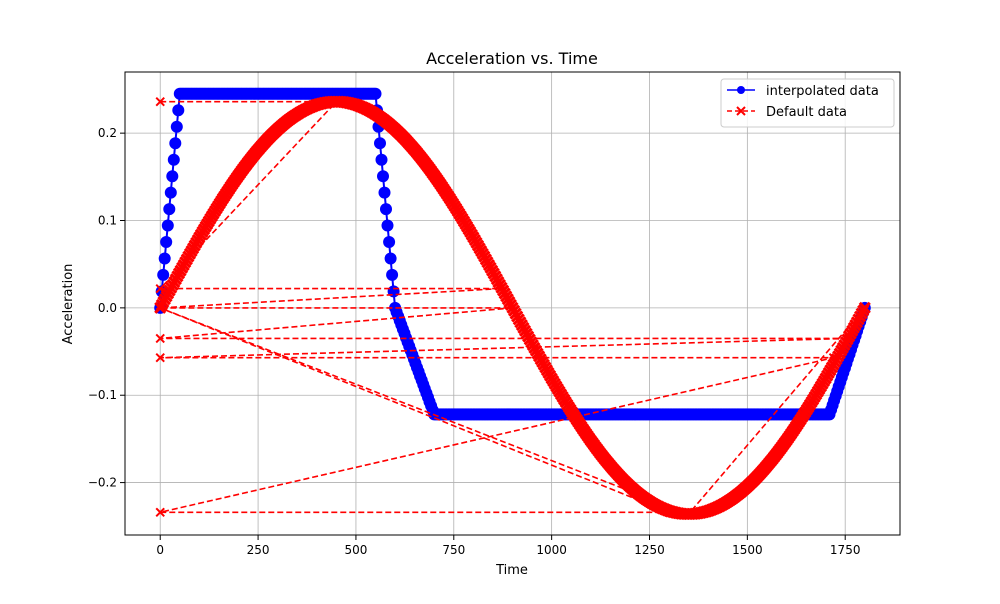 This screenshot has height=604, width=1000. I want to click on y-tick-label: 0.1, so click(107, 221).